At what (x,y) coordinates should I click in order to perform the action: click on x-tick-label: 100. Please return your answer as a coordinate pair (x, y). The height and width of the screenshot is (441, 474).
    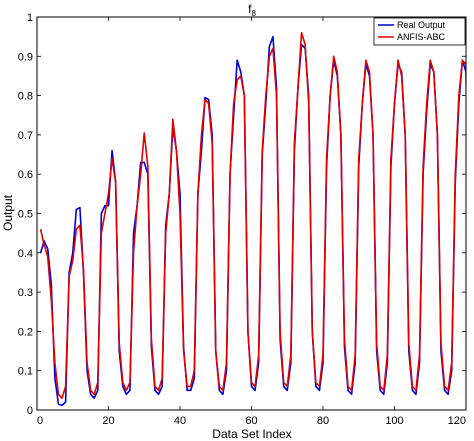
    Looking at the image, I should click on (394, 421).